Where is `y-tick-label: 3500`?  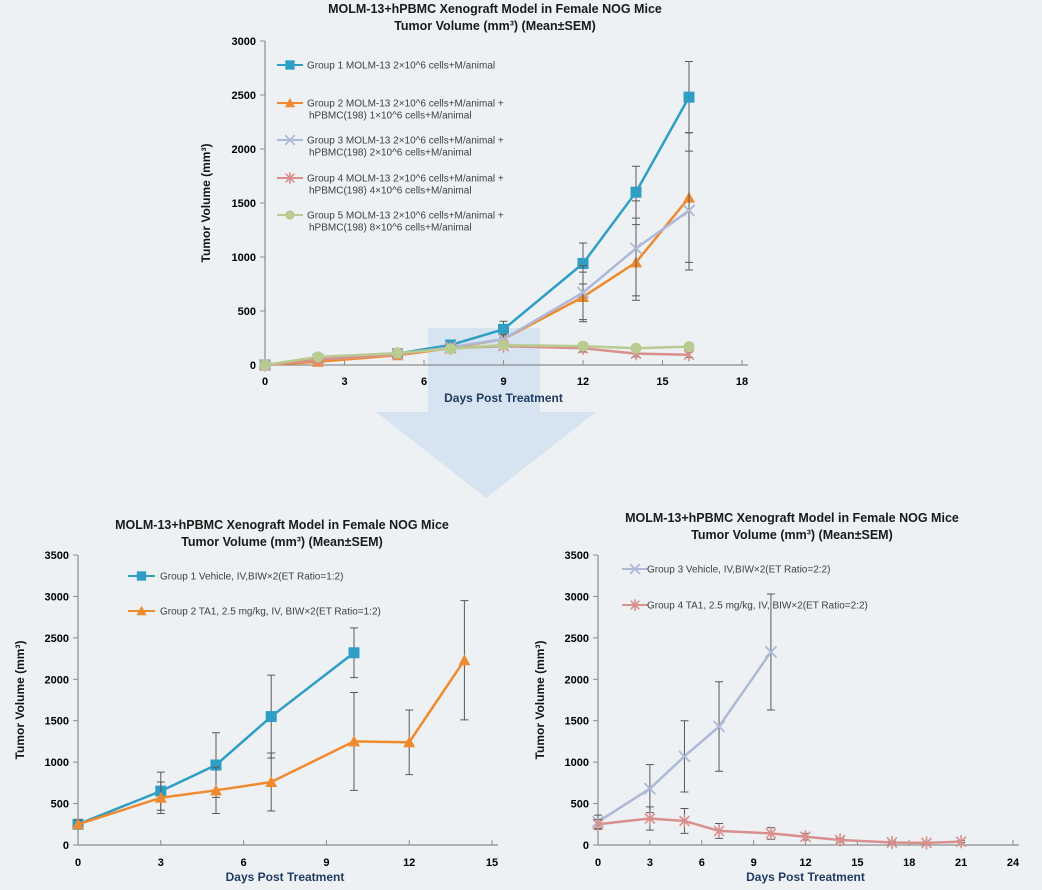
y-tick-label: 3500 is located at coordinates (57, 556).